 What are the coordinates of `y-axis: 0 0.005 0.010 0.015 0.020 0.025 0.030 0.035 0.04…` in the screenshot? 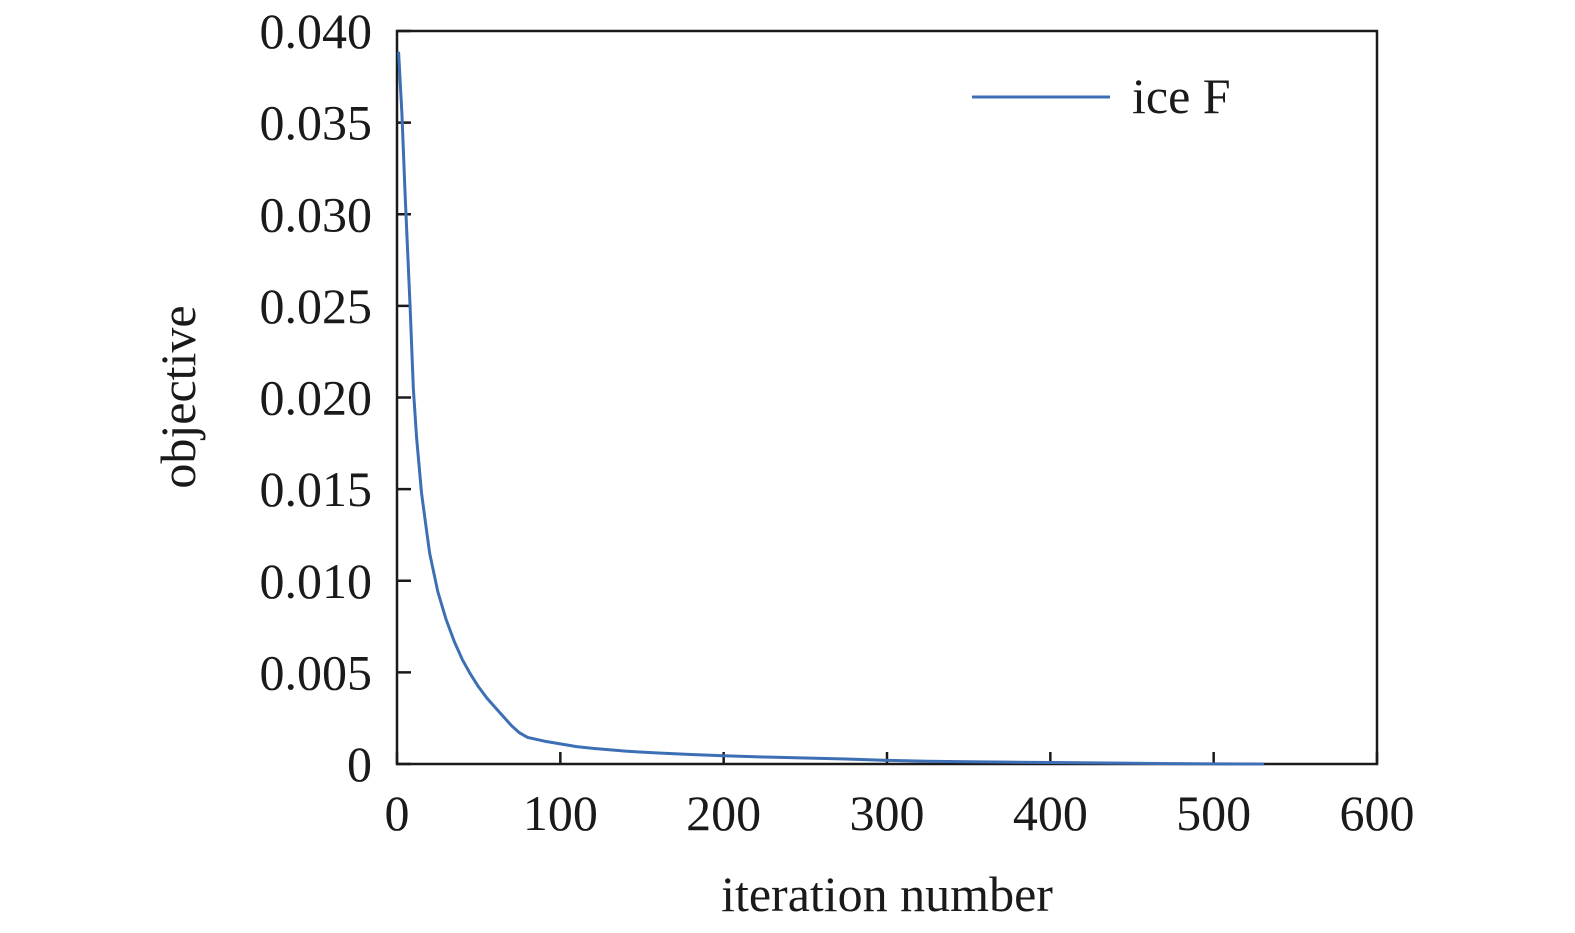 It's located at (335, 397).